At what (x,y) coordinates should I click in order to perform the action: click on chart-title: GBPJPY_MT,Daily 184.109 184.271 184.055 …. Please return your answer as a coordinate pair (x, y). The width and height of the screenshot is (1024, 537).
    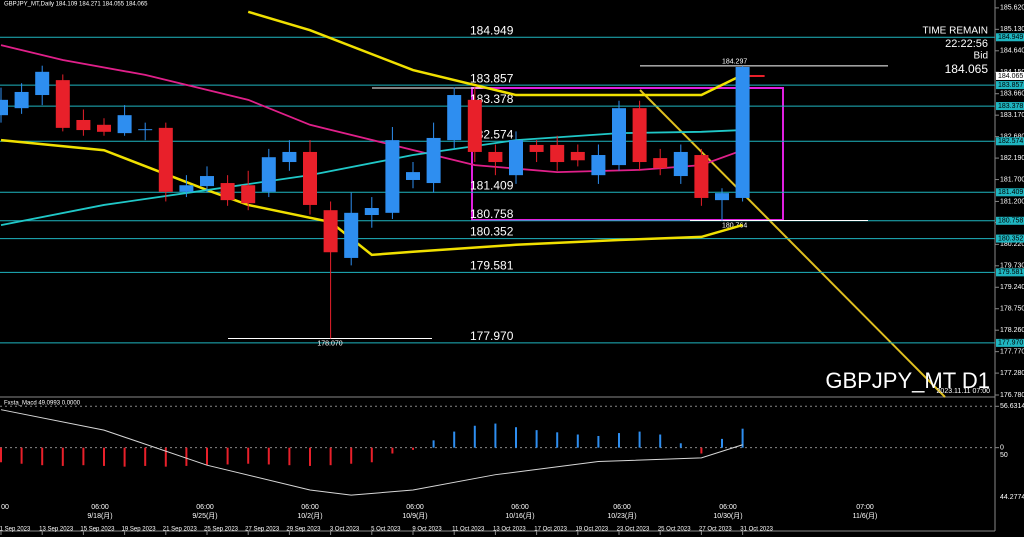
    Looking at the image, I should click on (76, 5).